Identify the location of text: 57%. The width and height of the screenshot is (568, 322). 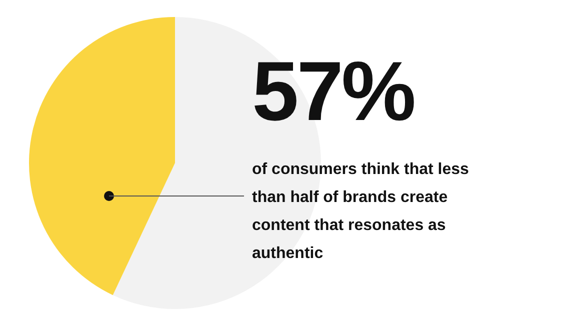
(333, 91).